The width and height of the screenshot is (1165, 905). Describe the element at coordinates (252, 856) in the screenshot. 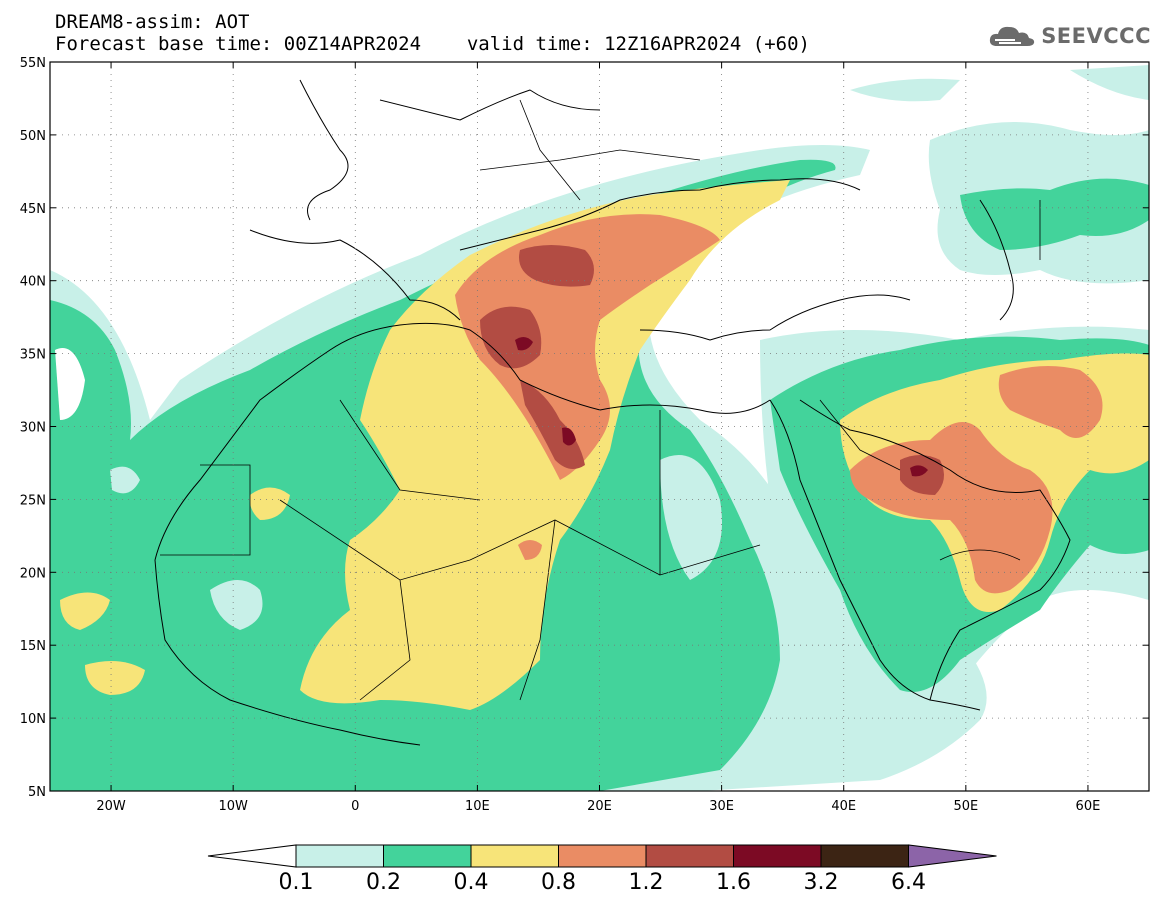

I see `colorbar-min-arrow` at that location.